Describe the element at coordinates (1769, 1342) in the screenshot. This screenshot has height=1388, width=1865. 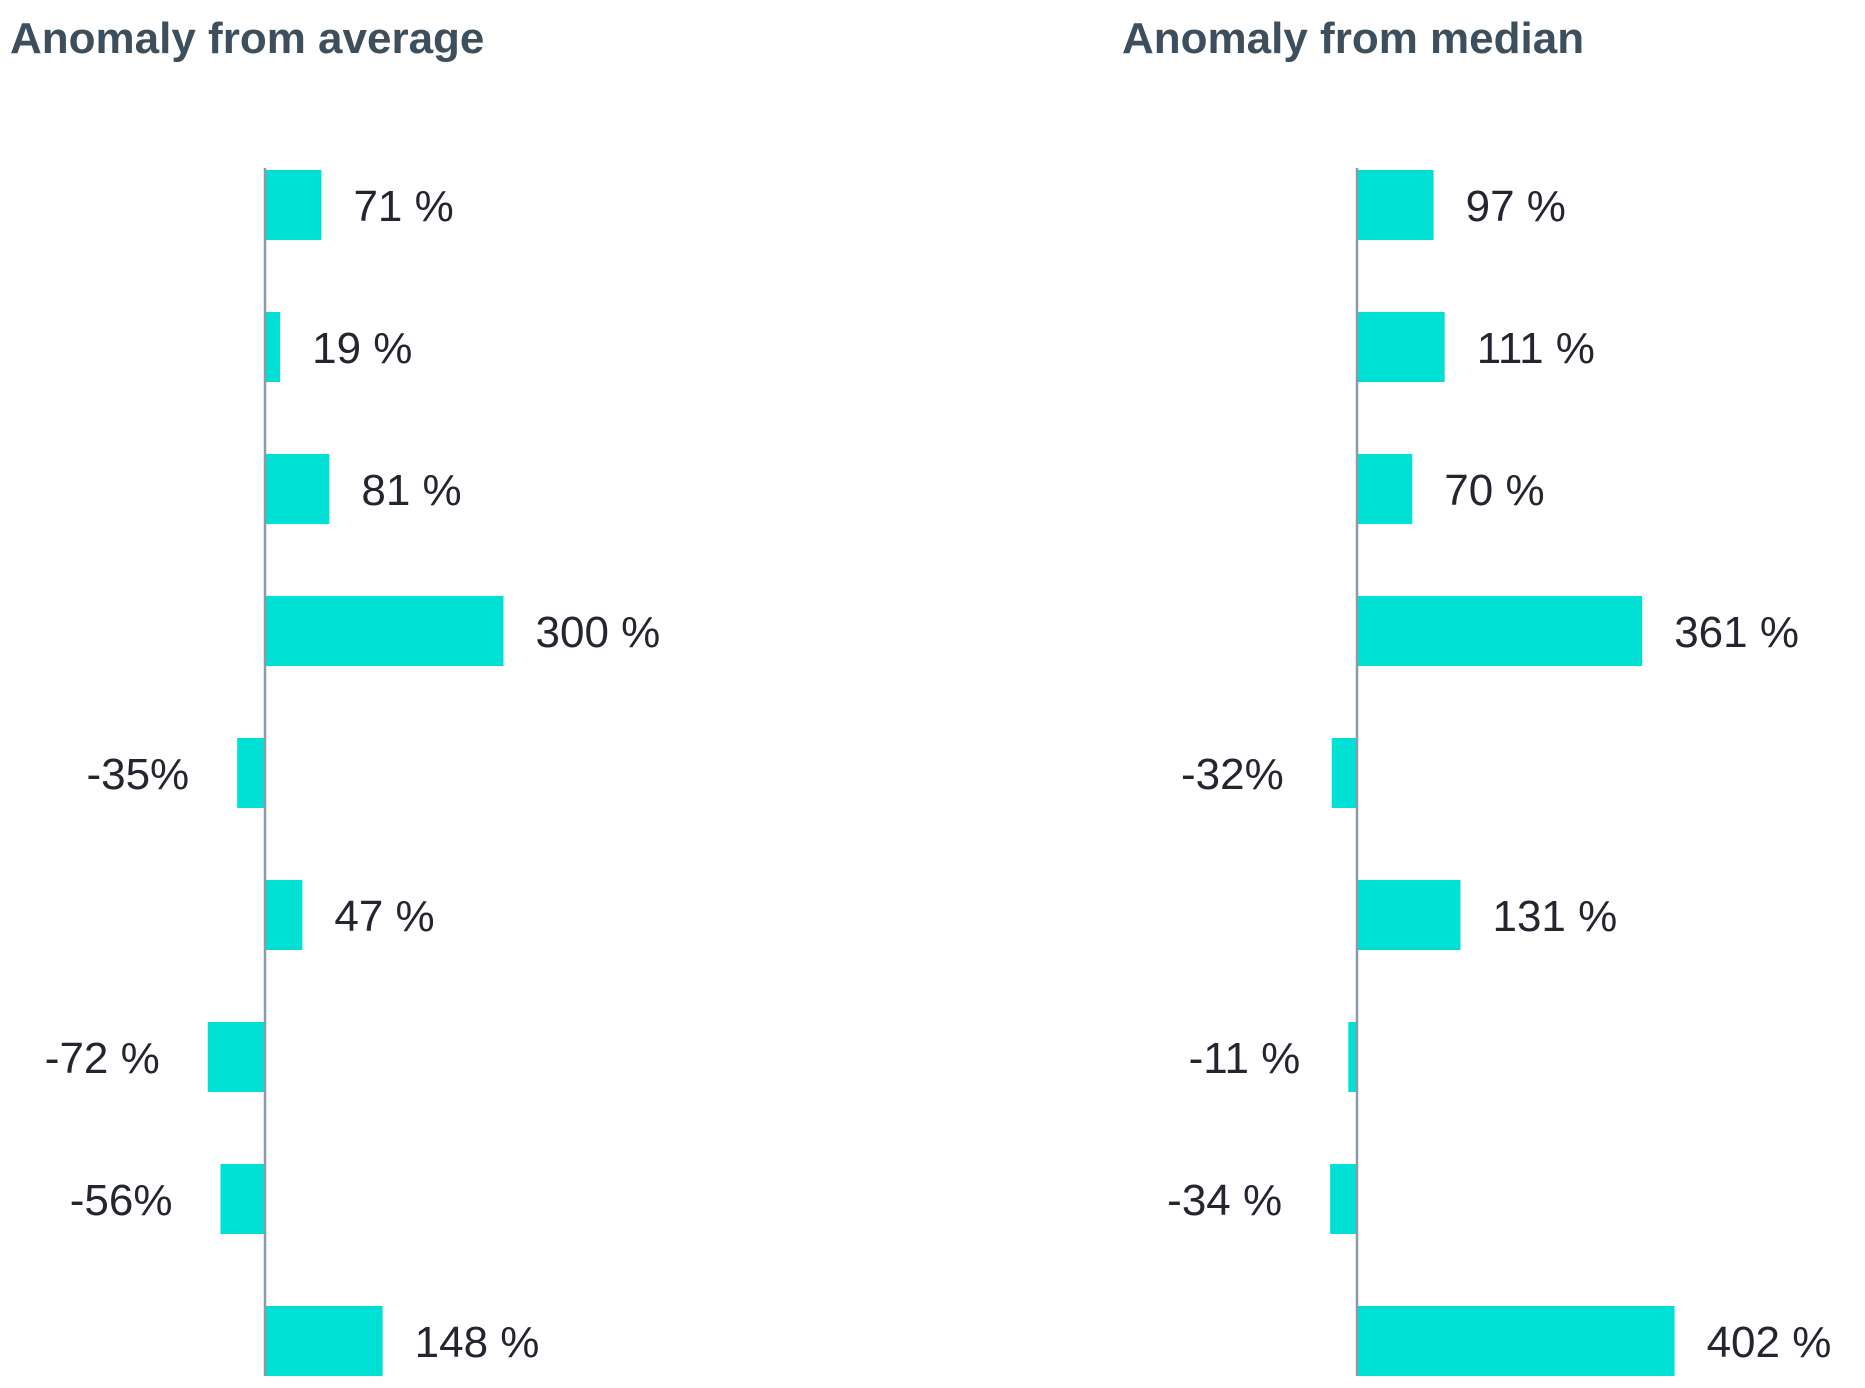
I see `value-label-median-9: 402 %` at that location.